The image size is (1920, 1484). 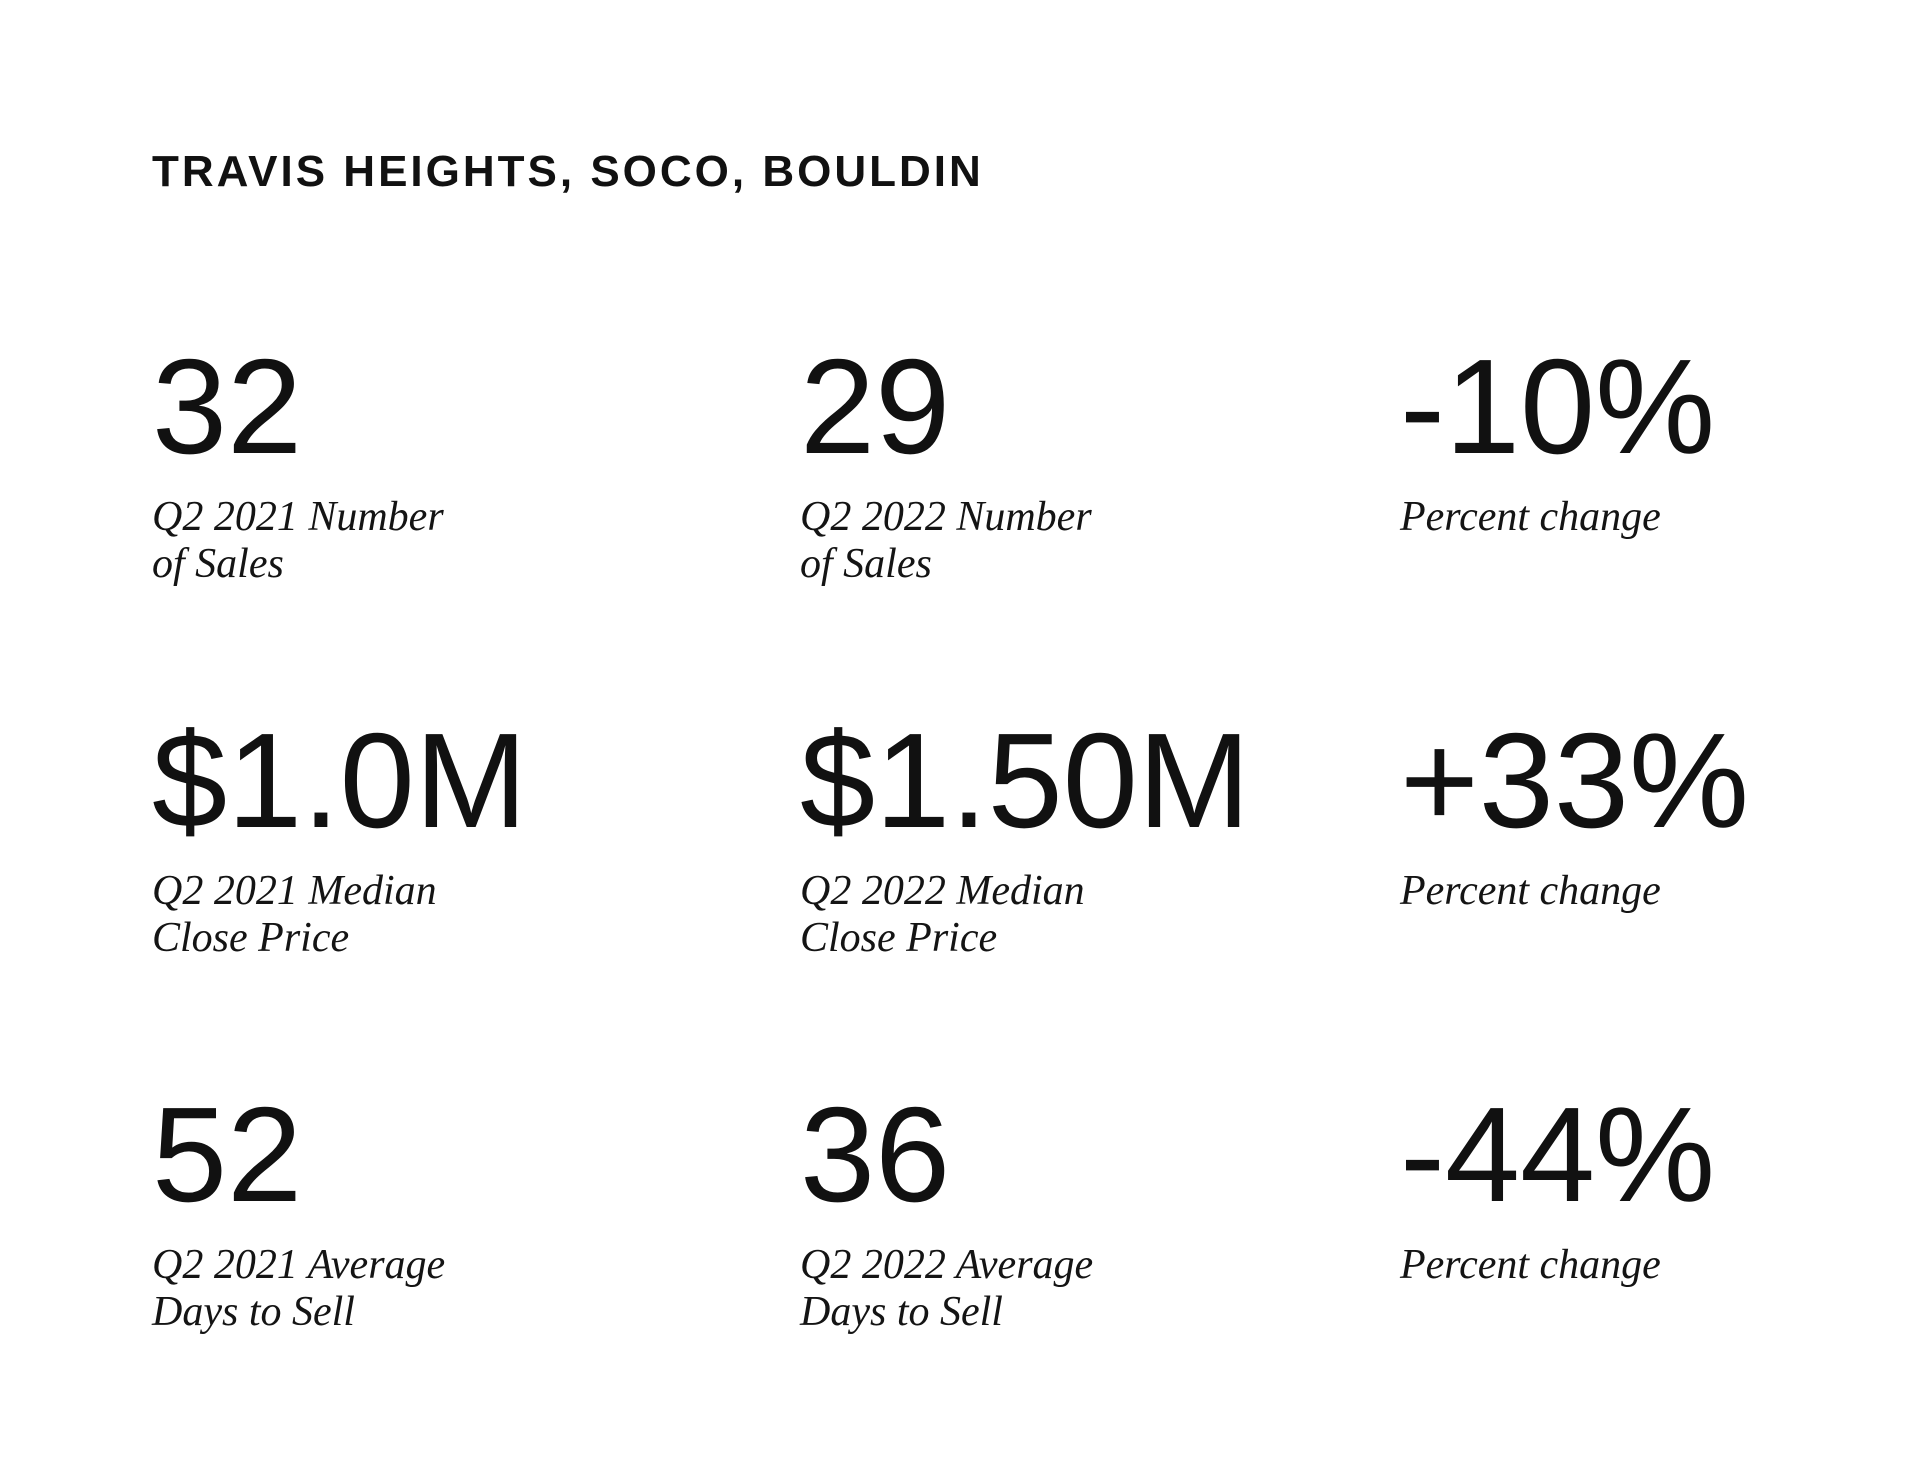 What do you see at coordinates (1025, 780) in the screenshot?
I see `stat-value-q2-2022-median-close-price: $1.50M` at bounding box center [1025, 780].